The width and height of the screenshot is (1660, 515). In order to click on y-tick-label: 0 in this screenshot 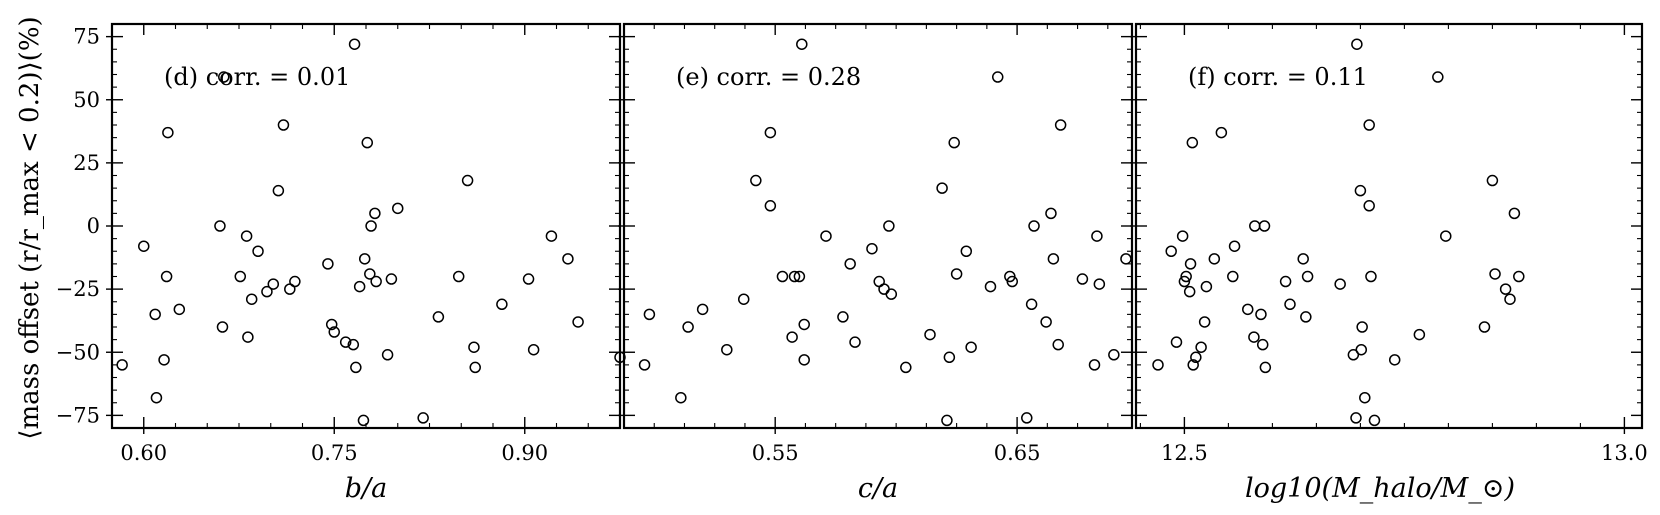, I will do `click(93, 226)`.